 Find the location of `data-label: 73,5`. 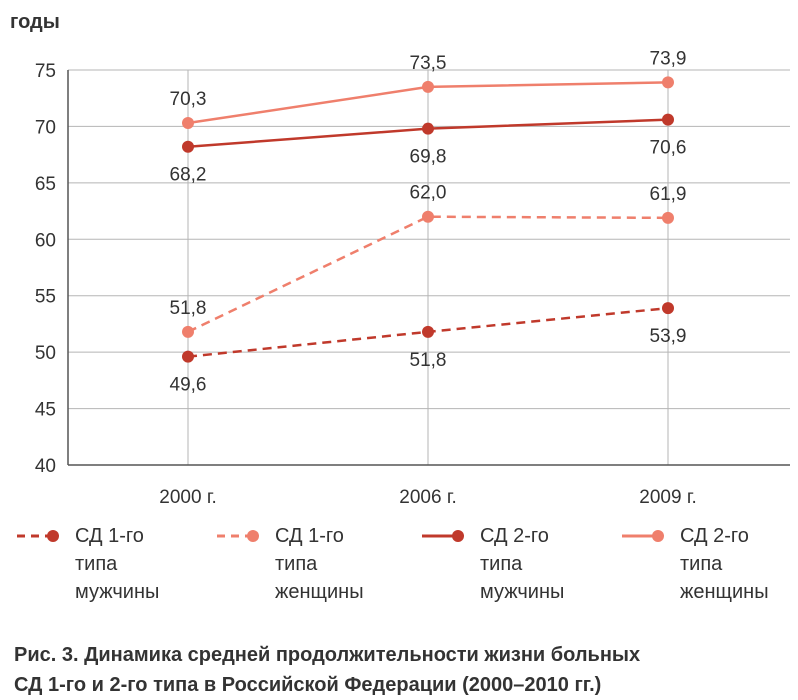

data-label: 73,5 is located at coordinates (428, 63).